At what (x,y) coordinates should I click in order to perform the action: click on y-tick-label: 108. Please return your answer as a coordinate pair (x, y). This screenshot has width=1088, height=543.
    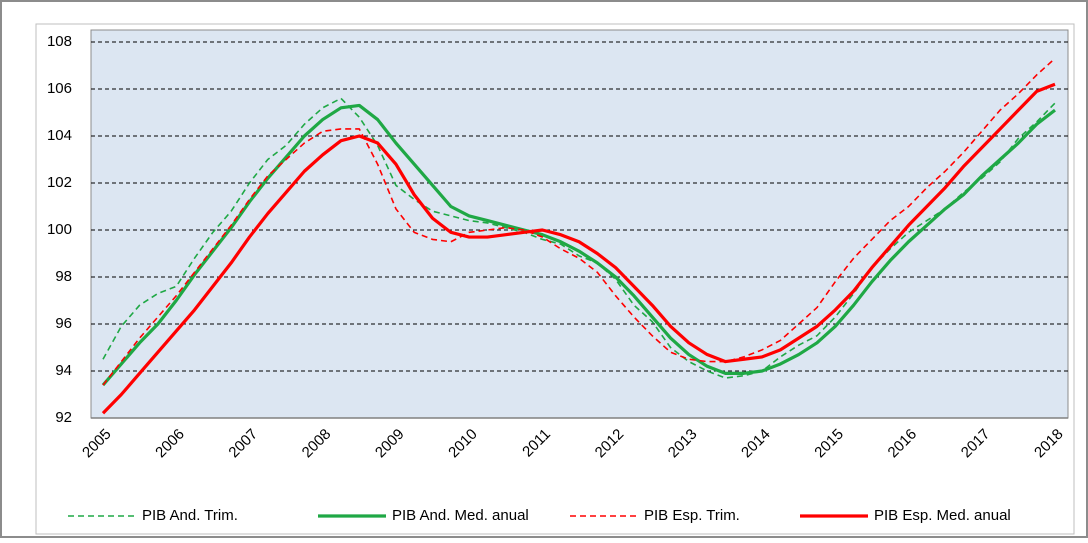
    Looking at the image, I should click on (59, 41).